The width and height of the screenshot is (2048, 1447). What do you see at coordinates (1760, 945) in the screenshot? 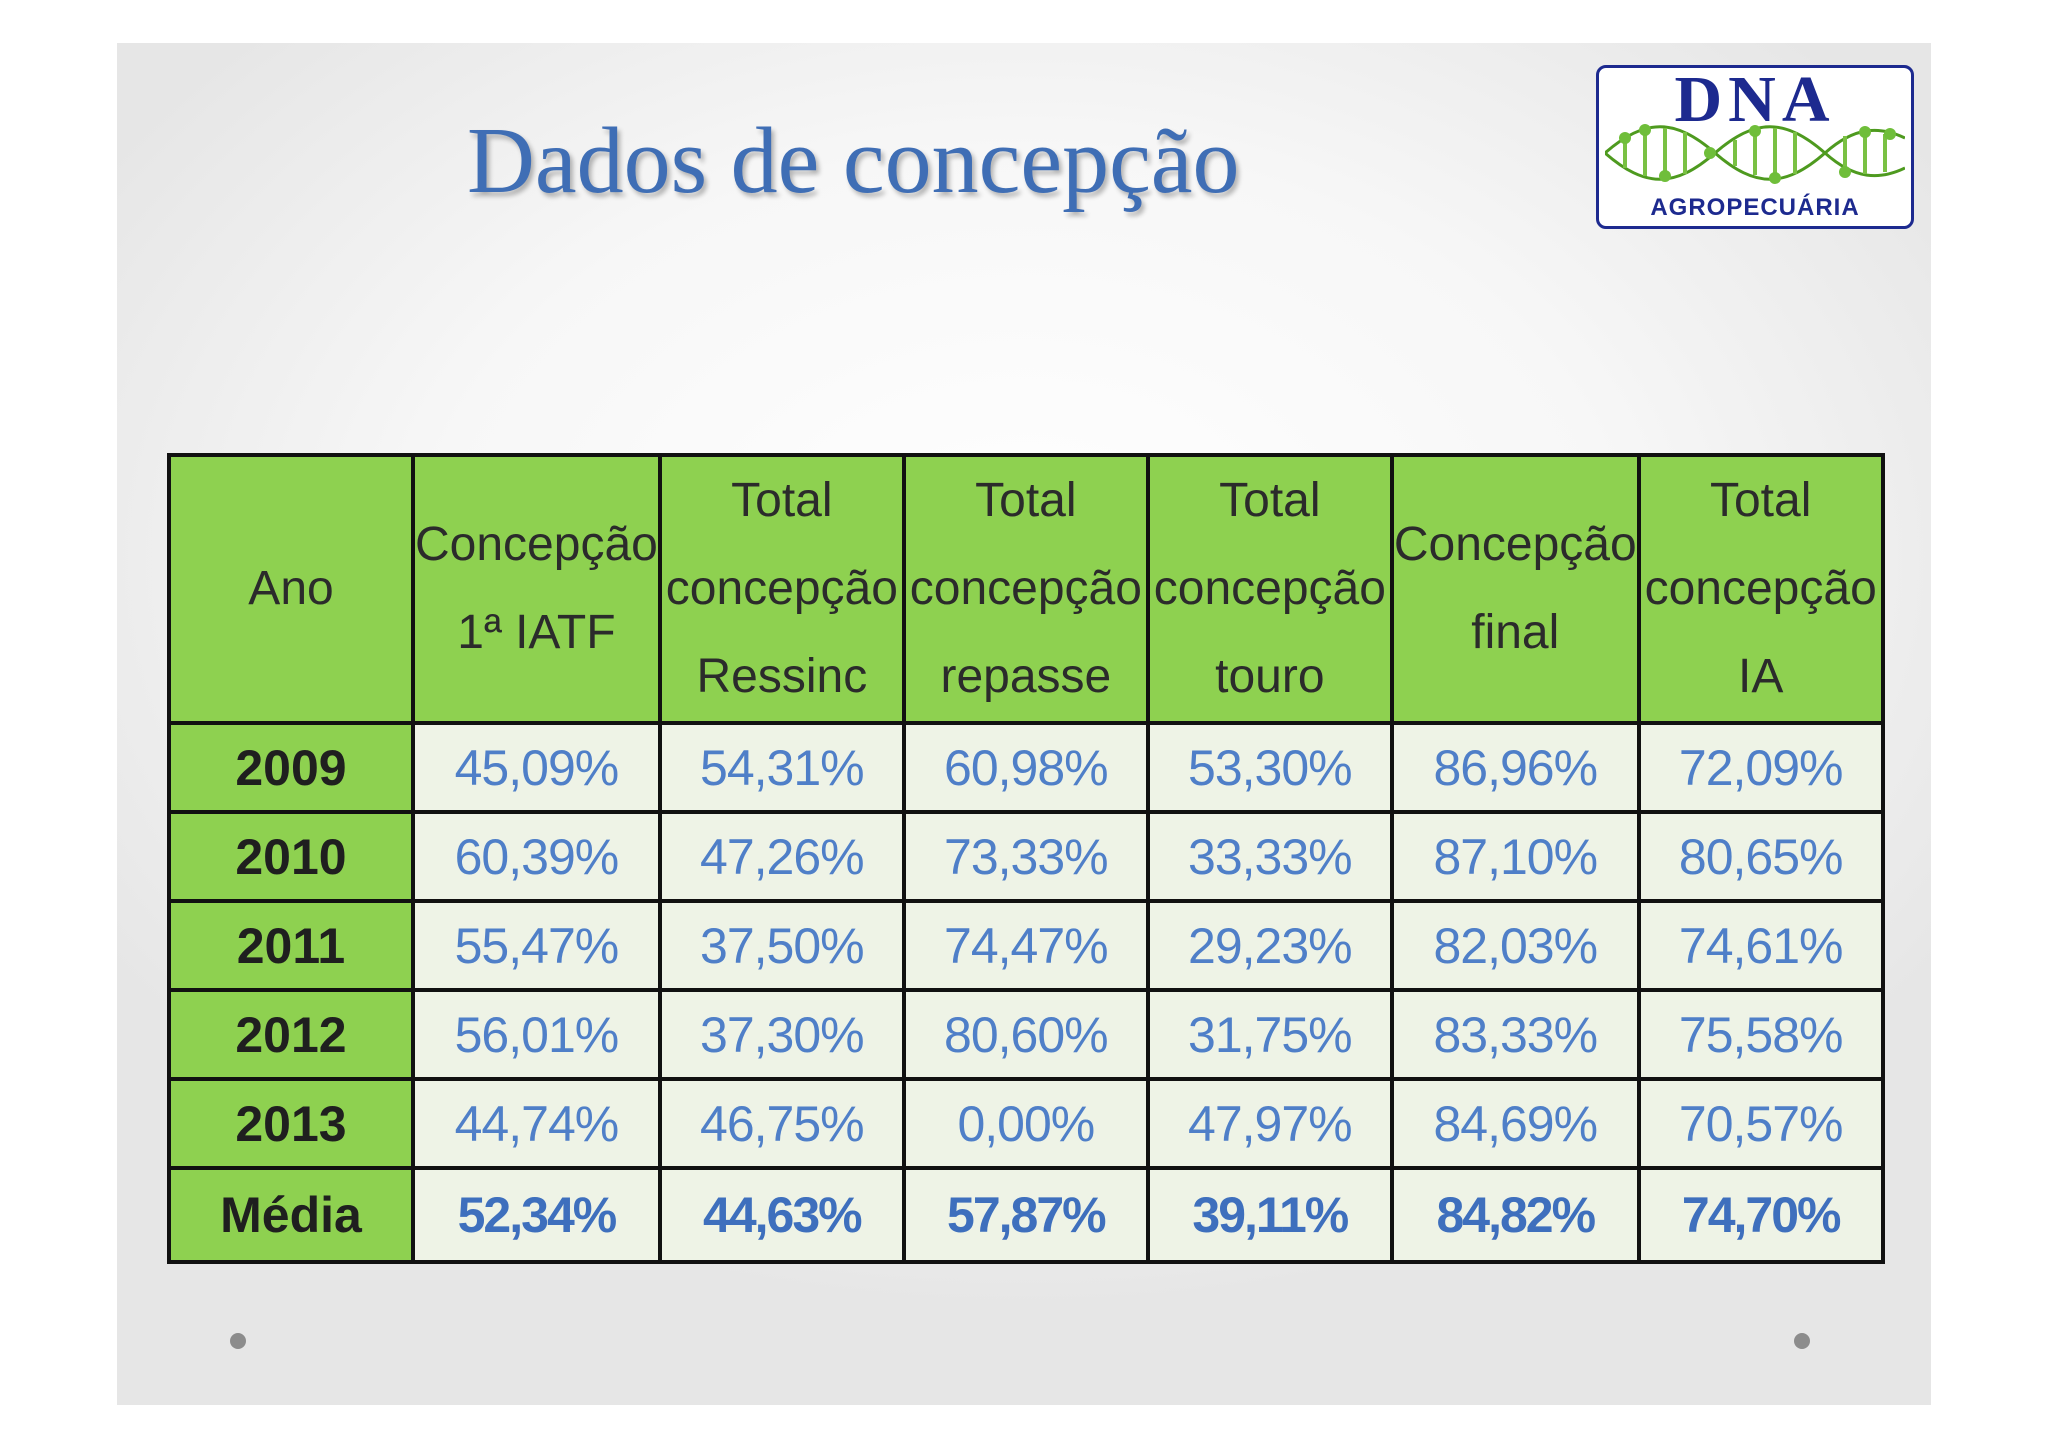
I see `value-cell: 74,61%` at bounding box center [1760, 945].